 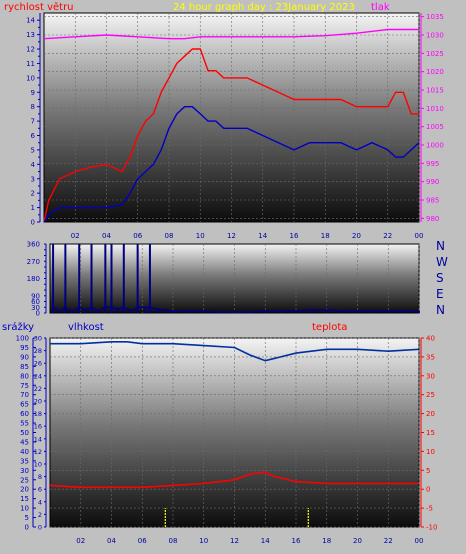 What do you see at coordinates (18, 327) in the screenshot?
I see `rain-label: srážky` at bounding box center [18, 327].